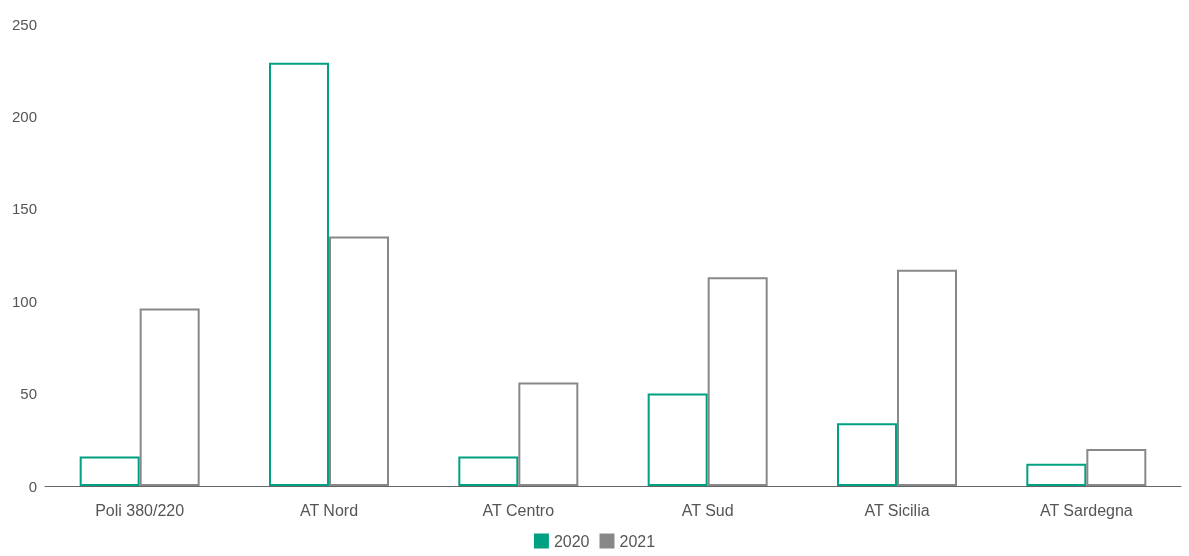  I want to click on y-tick-label: 150, so click(24, 209).